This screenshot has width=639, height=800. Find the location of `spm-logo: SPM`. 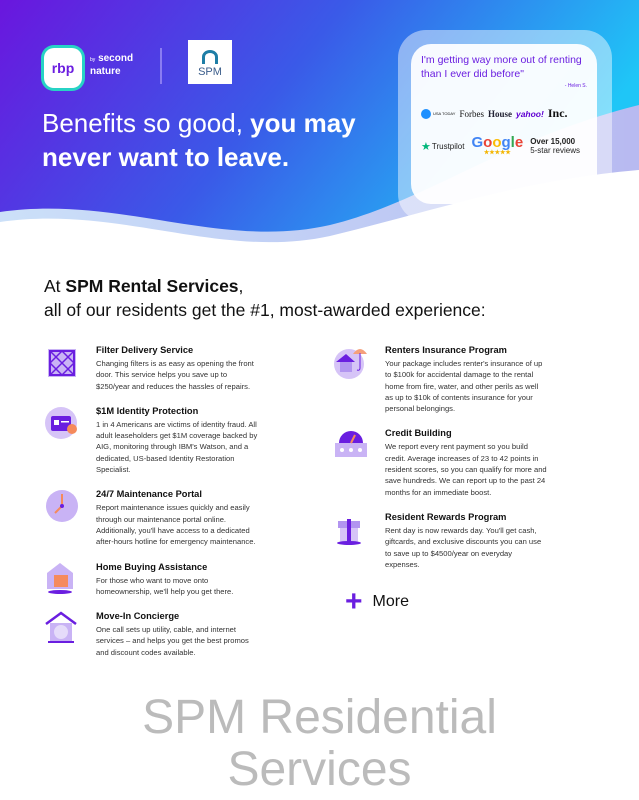

spm-logo: SPM is located at coordinates (210, 62).